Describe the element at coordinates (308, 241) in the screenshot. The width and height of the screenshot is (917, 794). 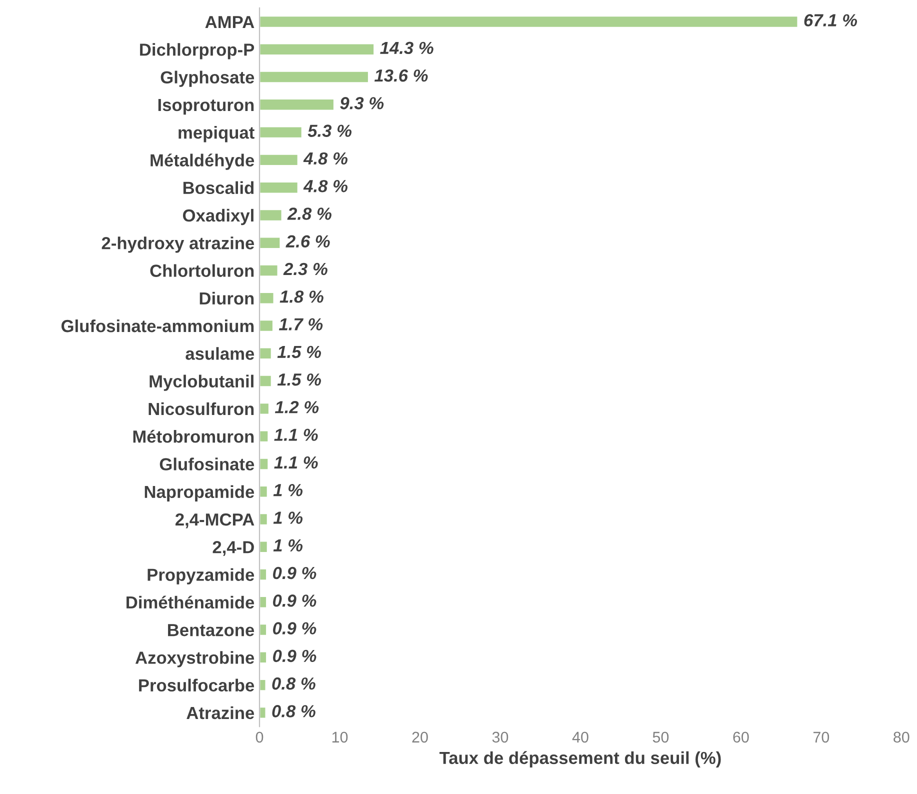
I see `data-label: 2.6 %` at that location.